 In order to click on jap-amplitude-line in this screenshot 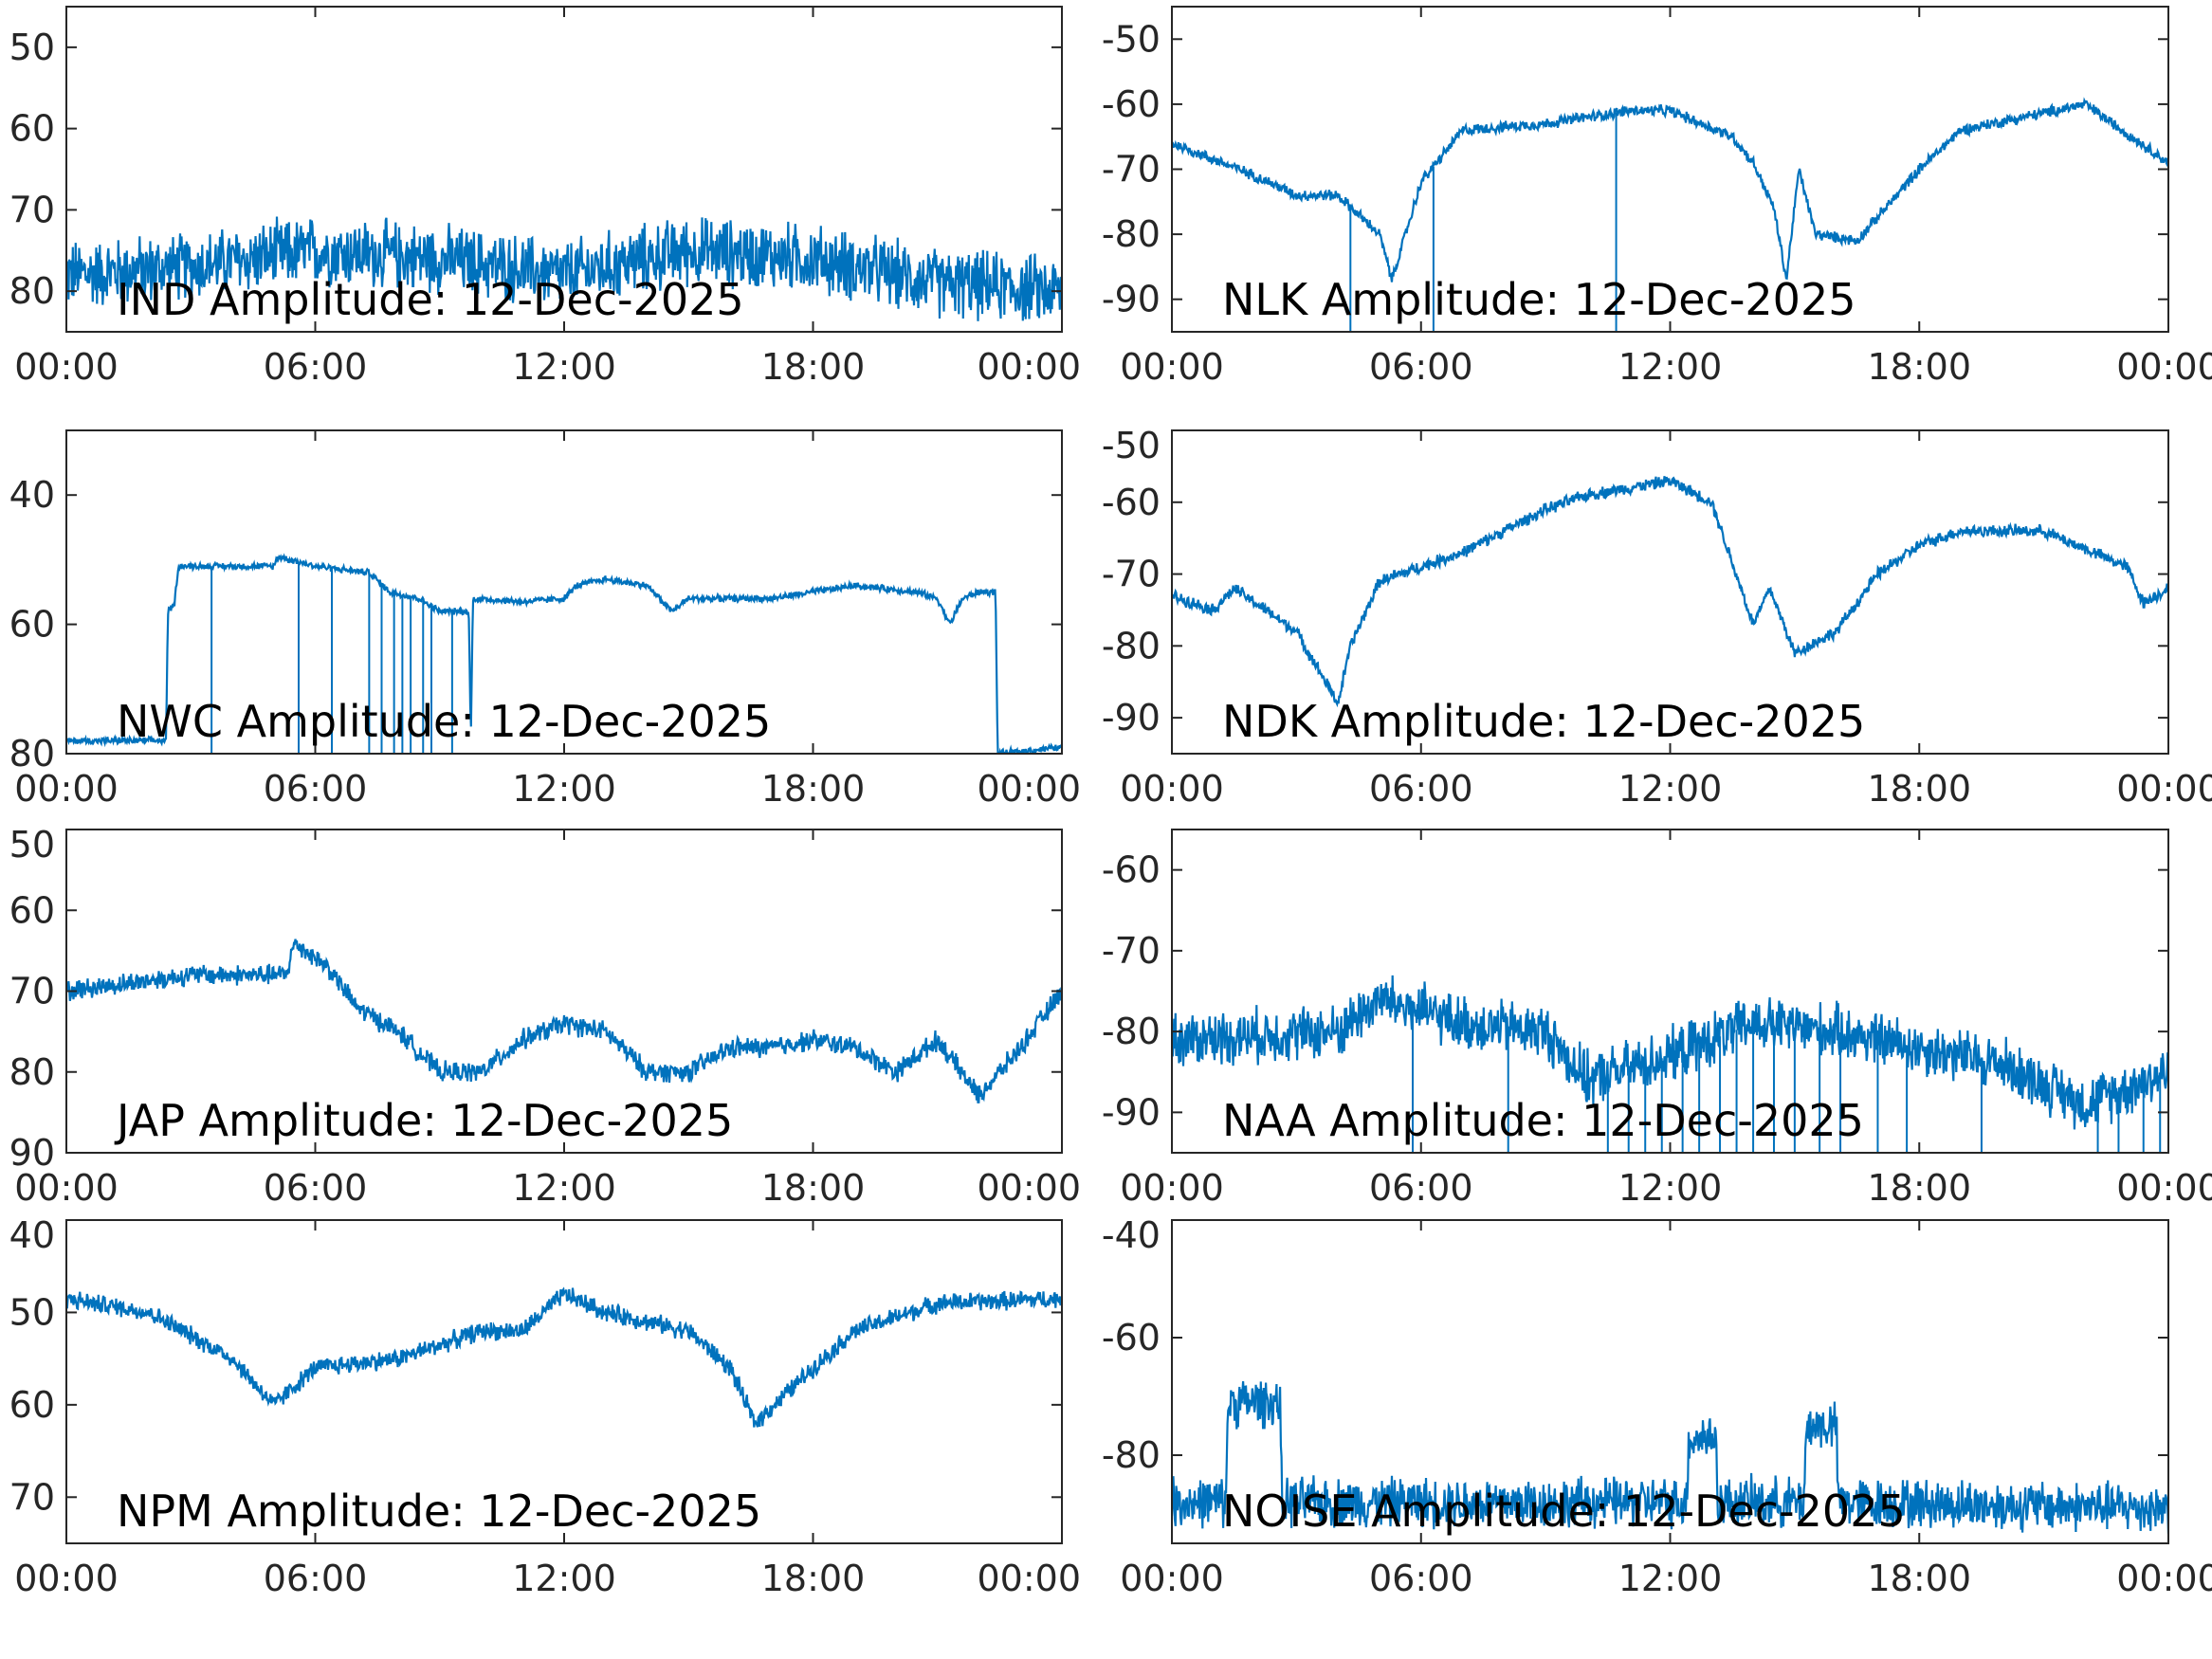, I will do `click(564, 1021)`.